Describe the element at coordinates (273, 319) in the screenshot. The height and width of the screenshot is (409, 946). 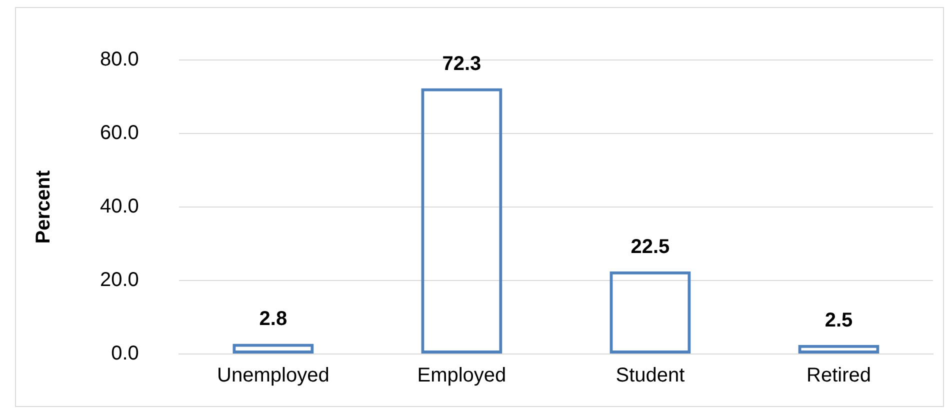
I see `data-label: 2.8` at that location.